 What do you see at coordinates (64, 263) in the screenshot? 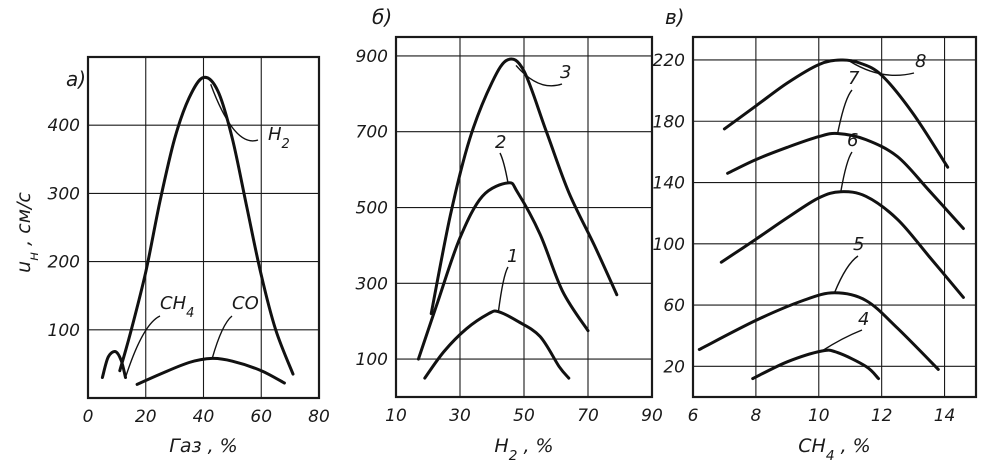
I see `y-tick-label: 200` at bounding box center [64, 263].